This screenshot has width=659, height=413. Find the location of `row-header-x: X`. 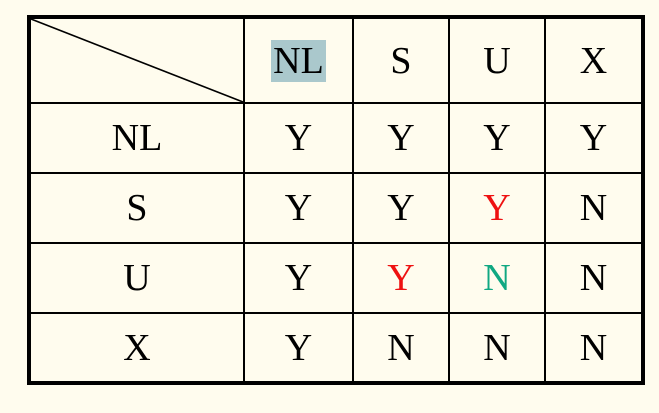

row-header-x: X is located at coordinates (136, 348).